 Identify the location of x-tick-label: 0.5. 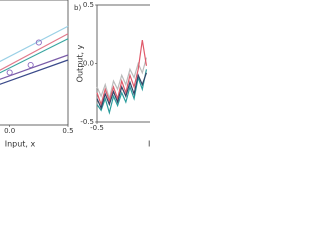
(67, 131).